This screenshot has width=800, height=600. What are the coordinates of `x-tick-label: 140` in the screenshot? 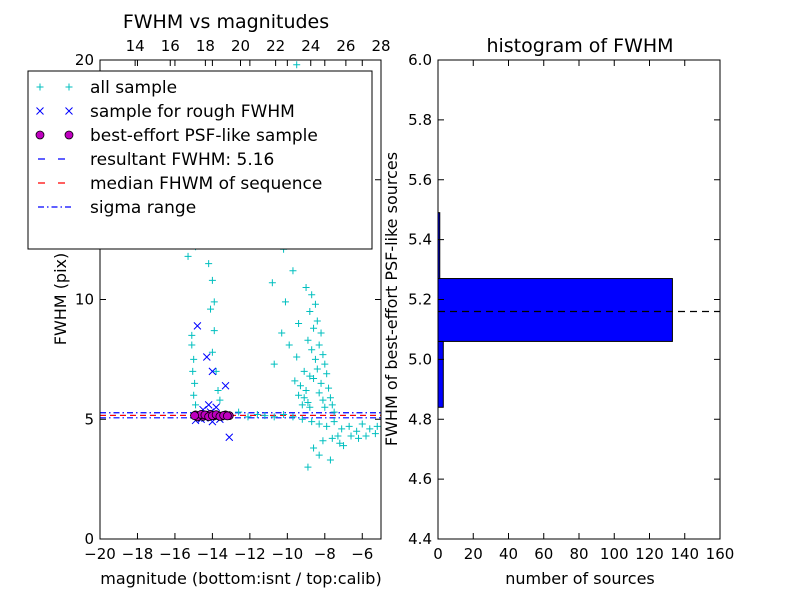 It's located at (684, 554).